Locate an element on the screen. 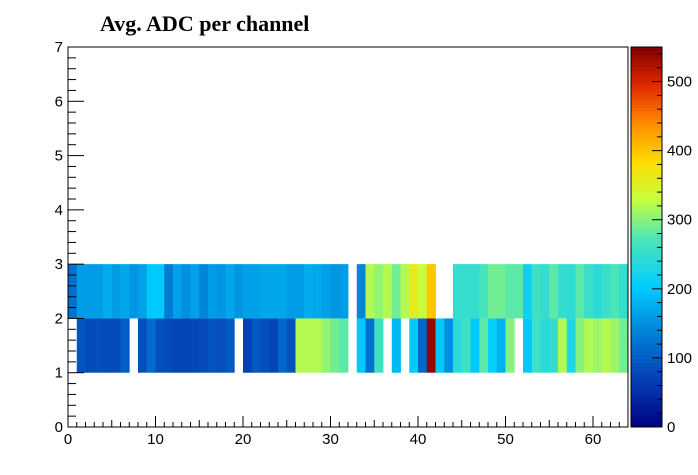 This screenshot has height=475, width=698. x-axis: 0 10 20 30 40 50 60 is located at coordinates (346, 432).